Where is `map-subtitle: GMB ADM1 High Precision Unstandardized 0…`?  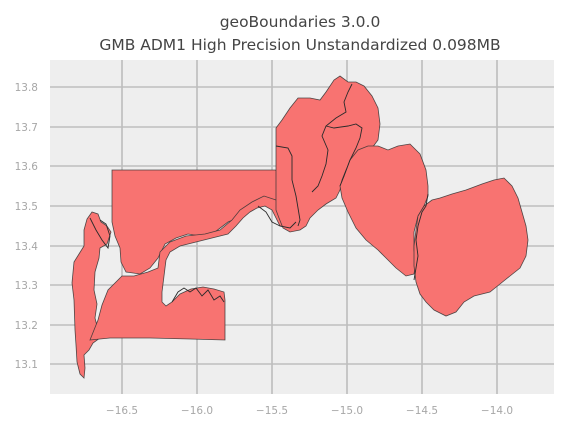
map-subtitle: GMB ADM1 High Precision Unstandardized 0… is located at coordinates (299, 45).